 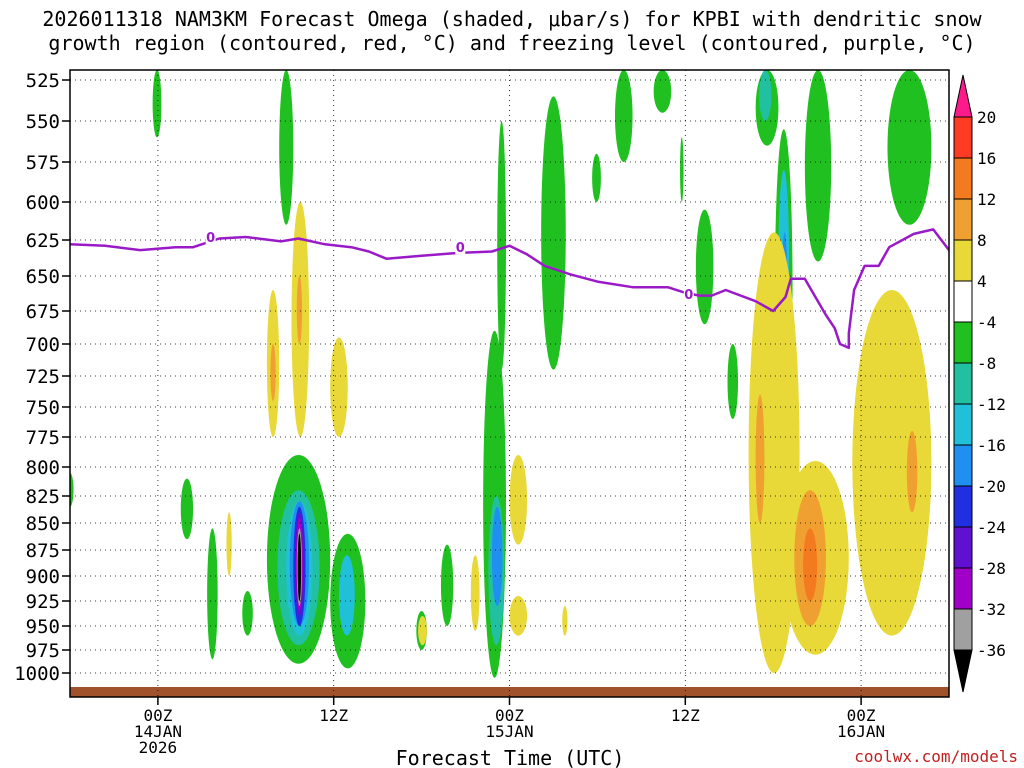 What do you see at coordinates (43, 203) in the screenshot?
I see `y-tick-label-600: 600` at bounding box center [43, 203].